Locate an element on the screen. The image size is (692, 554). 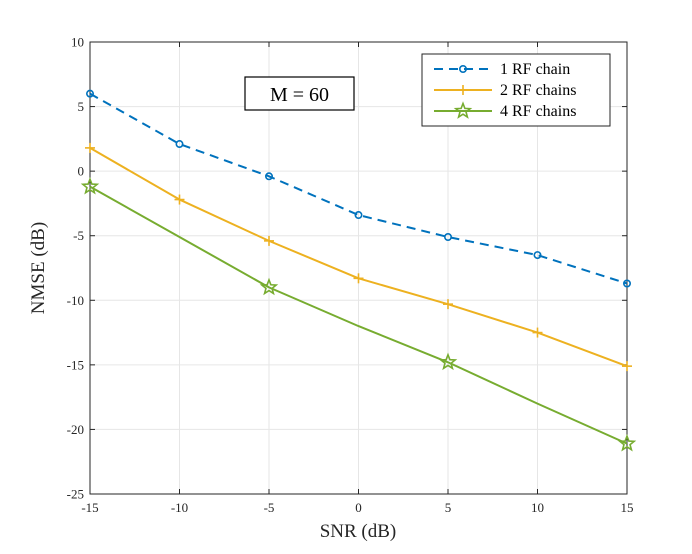
annotation-label: M = 60 is located at coordinates (299, 95).